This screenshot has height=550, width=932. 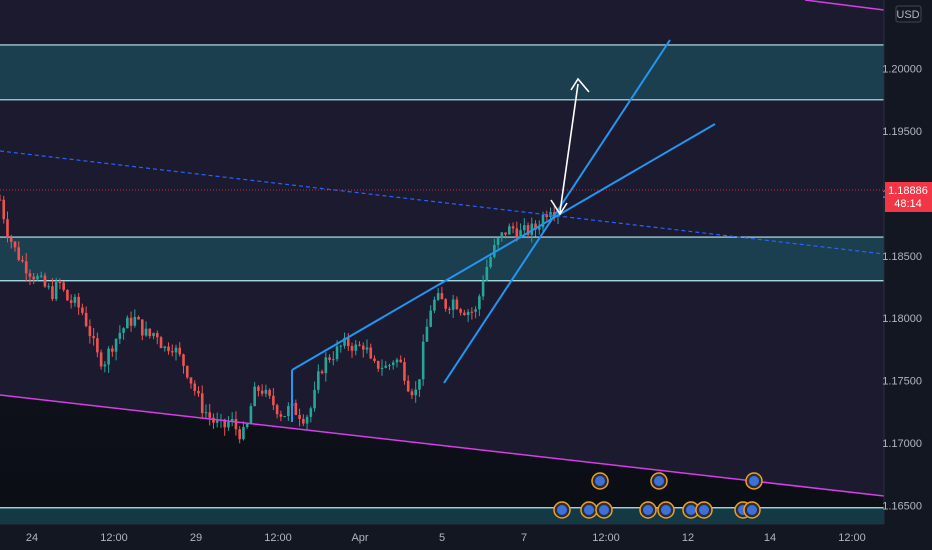 What do you see at coordinates (569, 148) in the screenshot?
I see `target-arrow` at bounding box center [569, 148].